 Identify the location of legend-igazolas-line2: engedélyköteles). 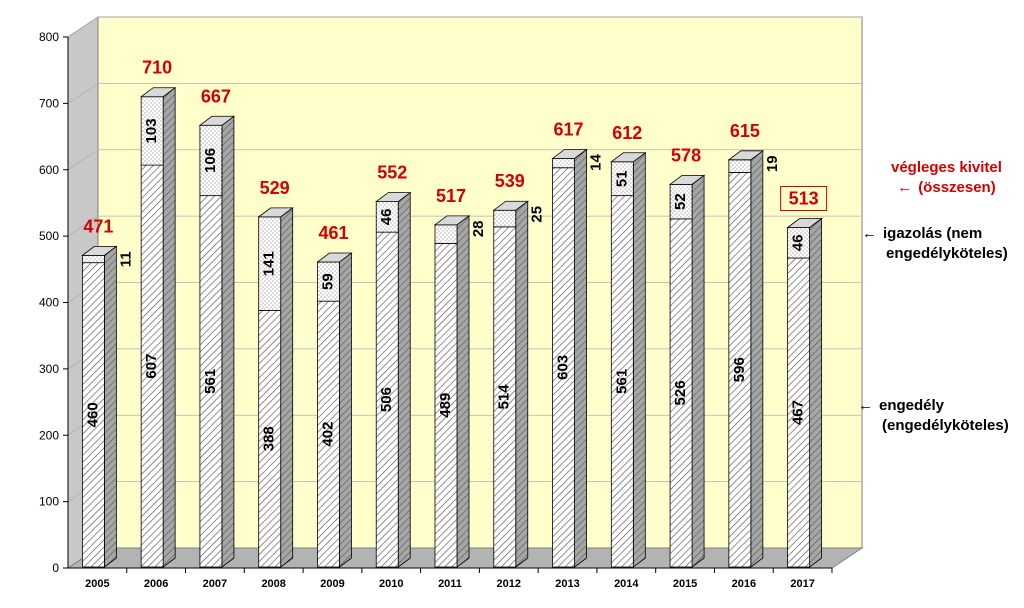
(947, 253).